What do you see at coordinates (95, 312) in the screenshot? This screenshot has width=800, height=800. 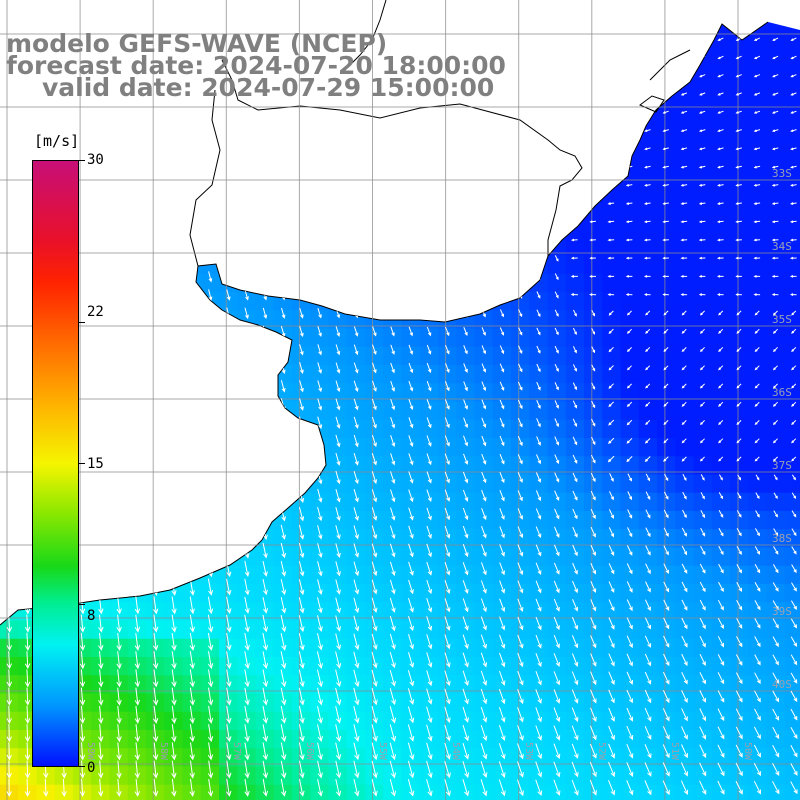 I see `colorbar-tick-22: 22` at bounding box center [95, 312].